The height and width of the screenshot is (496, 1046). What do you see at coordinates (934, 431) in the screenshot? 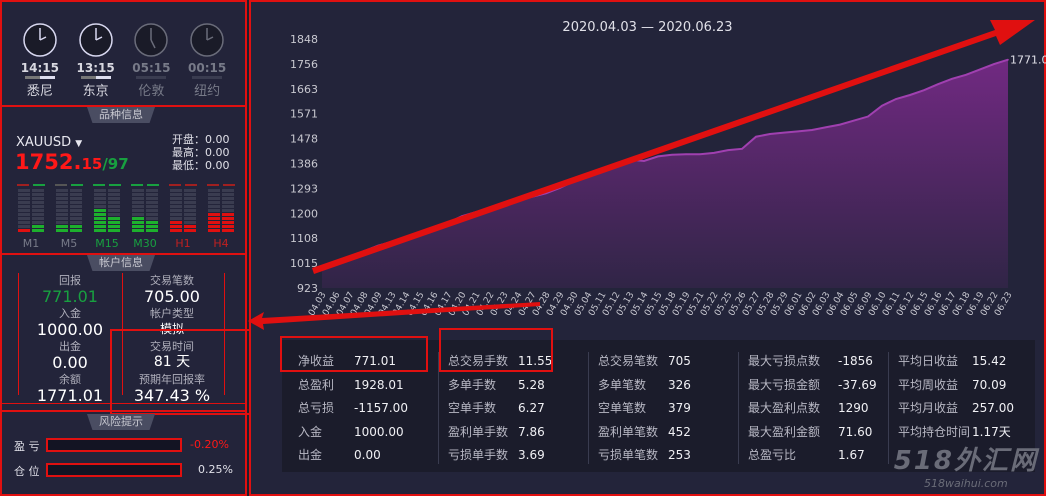
I see `stat-label: 平均持仓时间` at bounding box center [934, 431].